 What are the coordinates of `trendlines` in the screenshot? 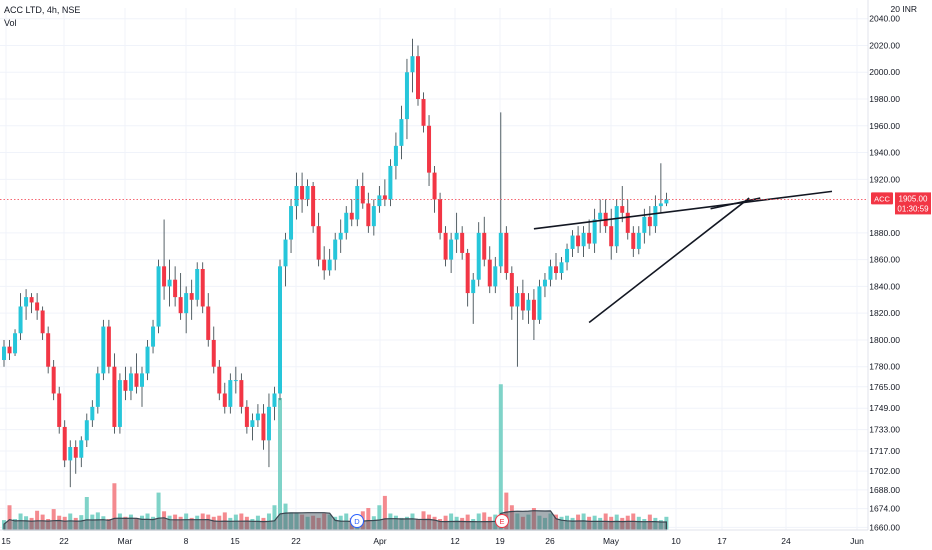 It's located at (683, 257).